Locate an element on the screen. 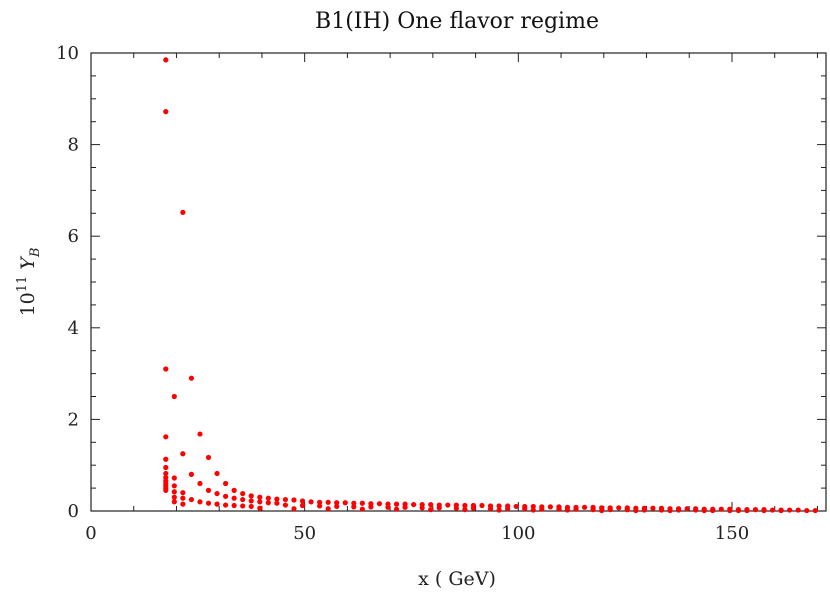  chart-title: B1(IH) One flavor regime is located at coordinates (457, 21).